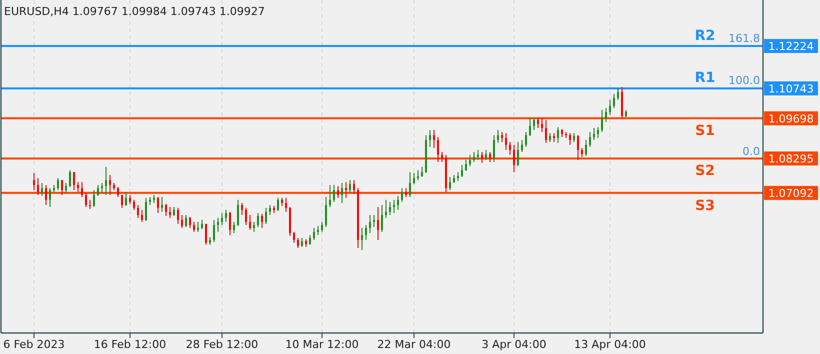 This screenshot has width=820, height=354. I want to click on x-tick-label: 10 Mar 12:00, so click(322, 344).